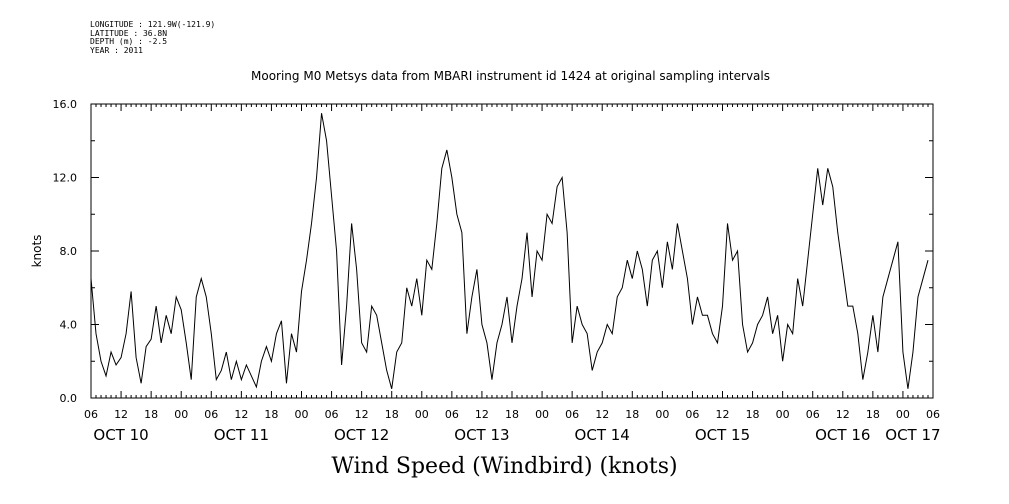 This screenshot has width=1009, height=504. Describe the element at coordinates (602, 435) in the screenshot. I see `day-label: OCT 14` at that location.